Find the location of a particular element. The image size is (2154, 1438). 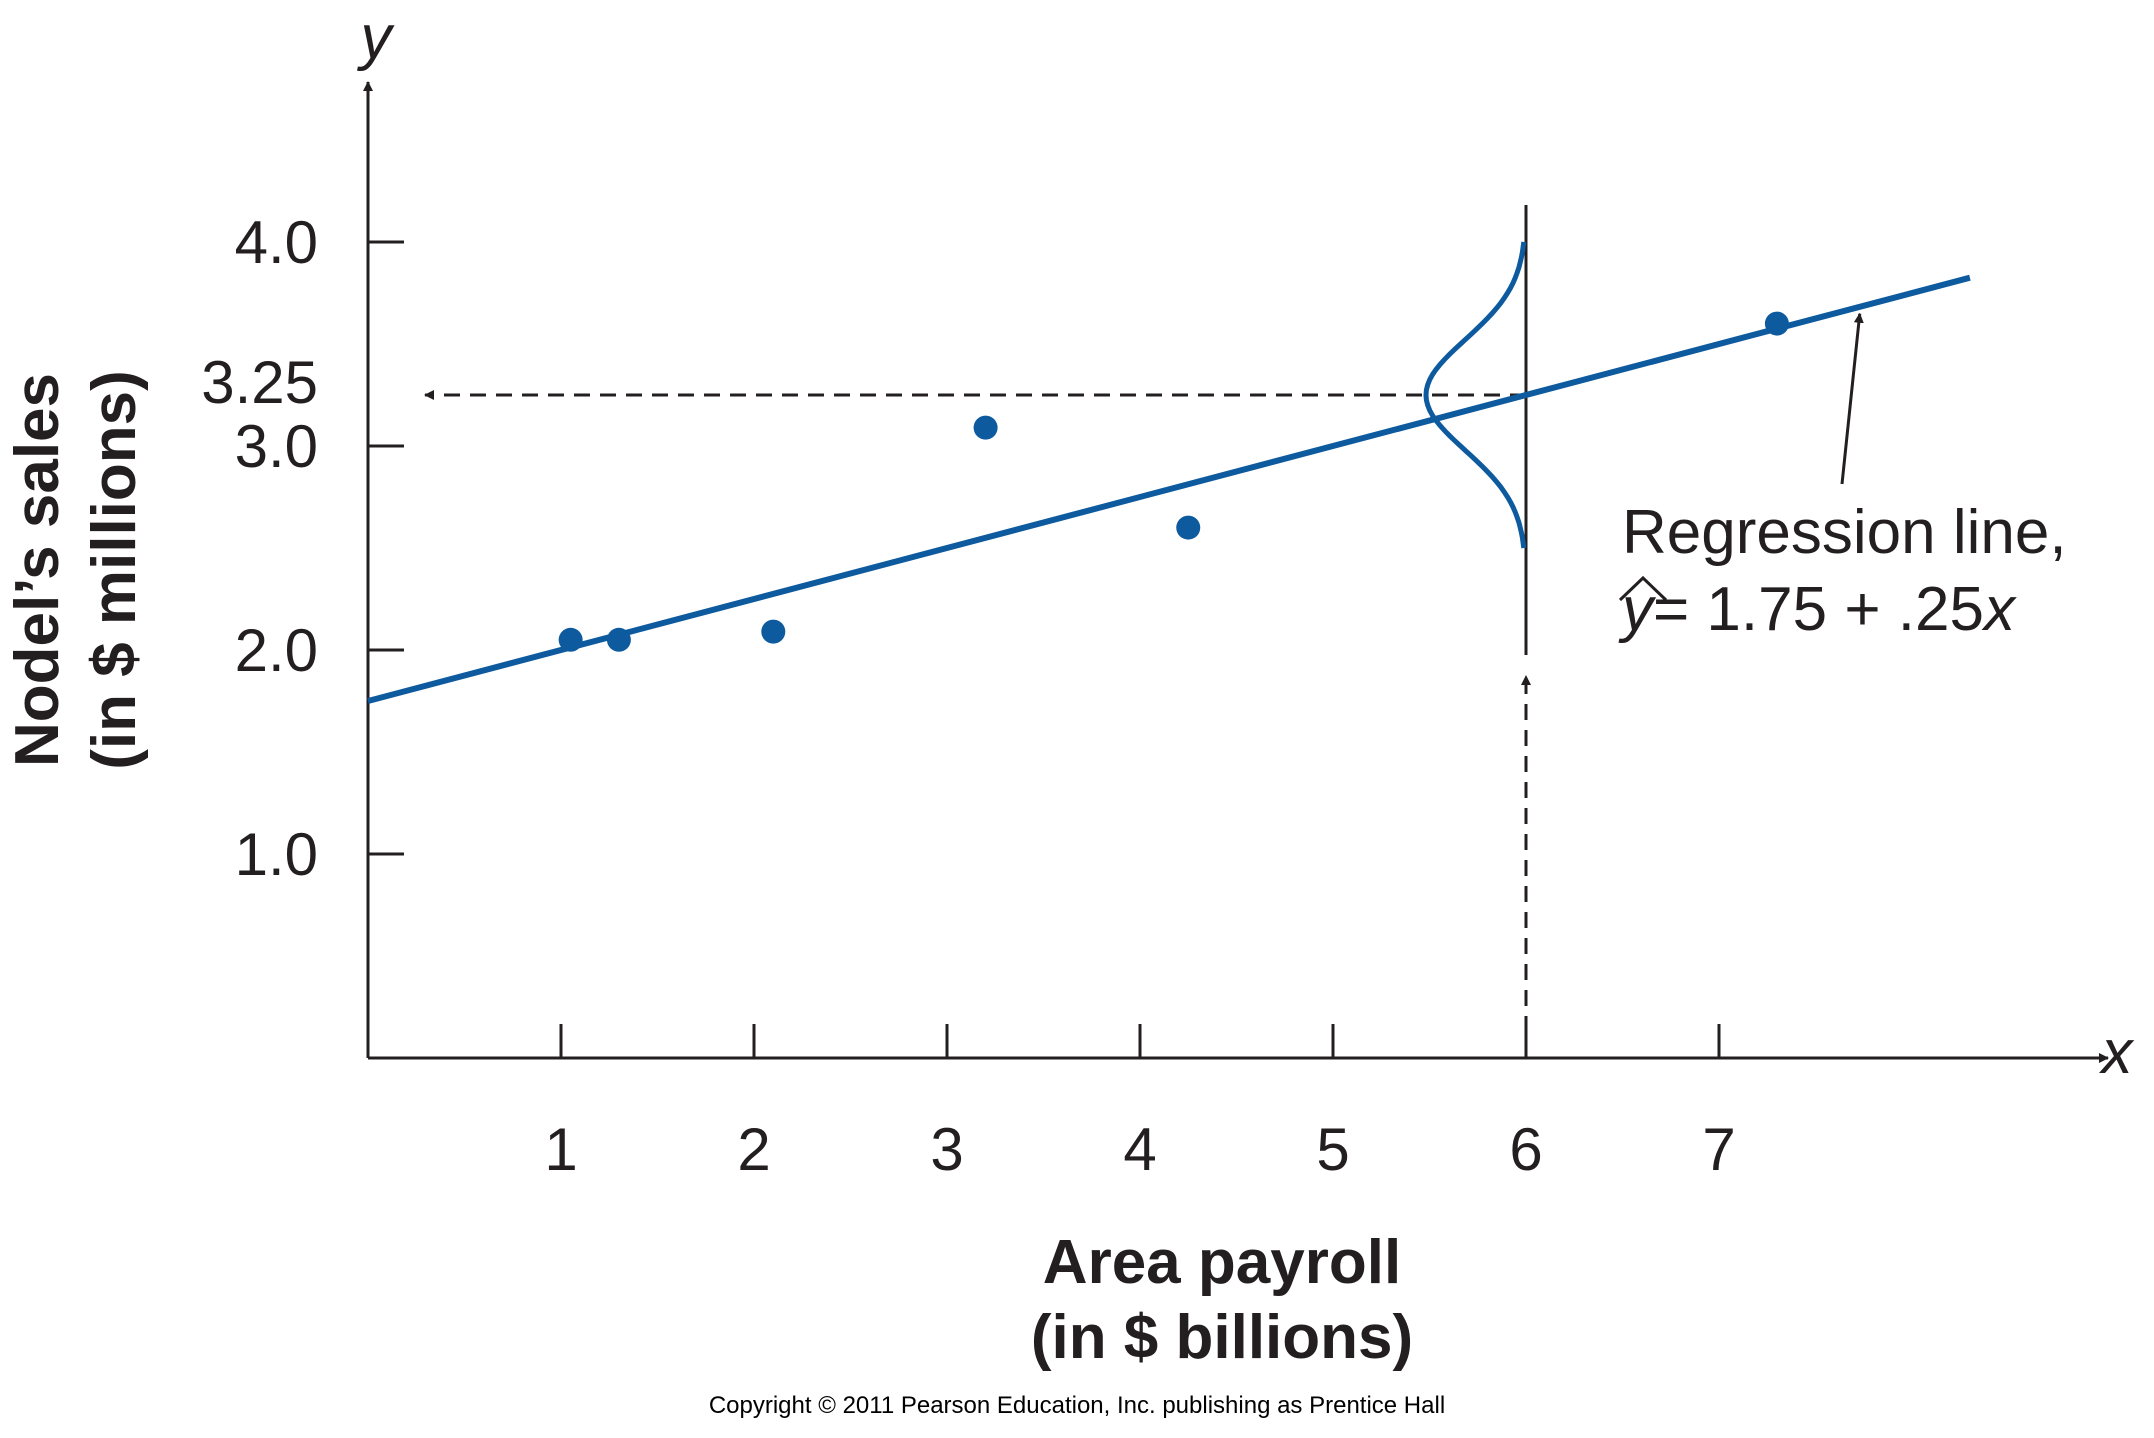

annotation-line-1: Regression line, is located at coordinates (1844, 532).